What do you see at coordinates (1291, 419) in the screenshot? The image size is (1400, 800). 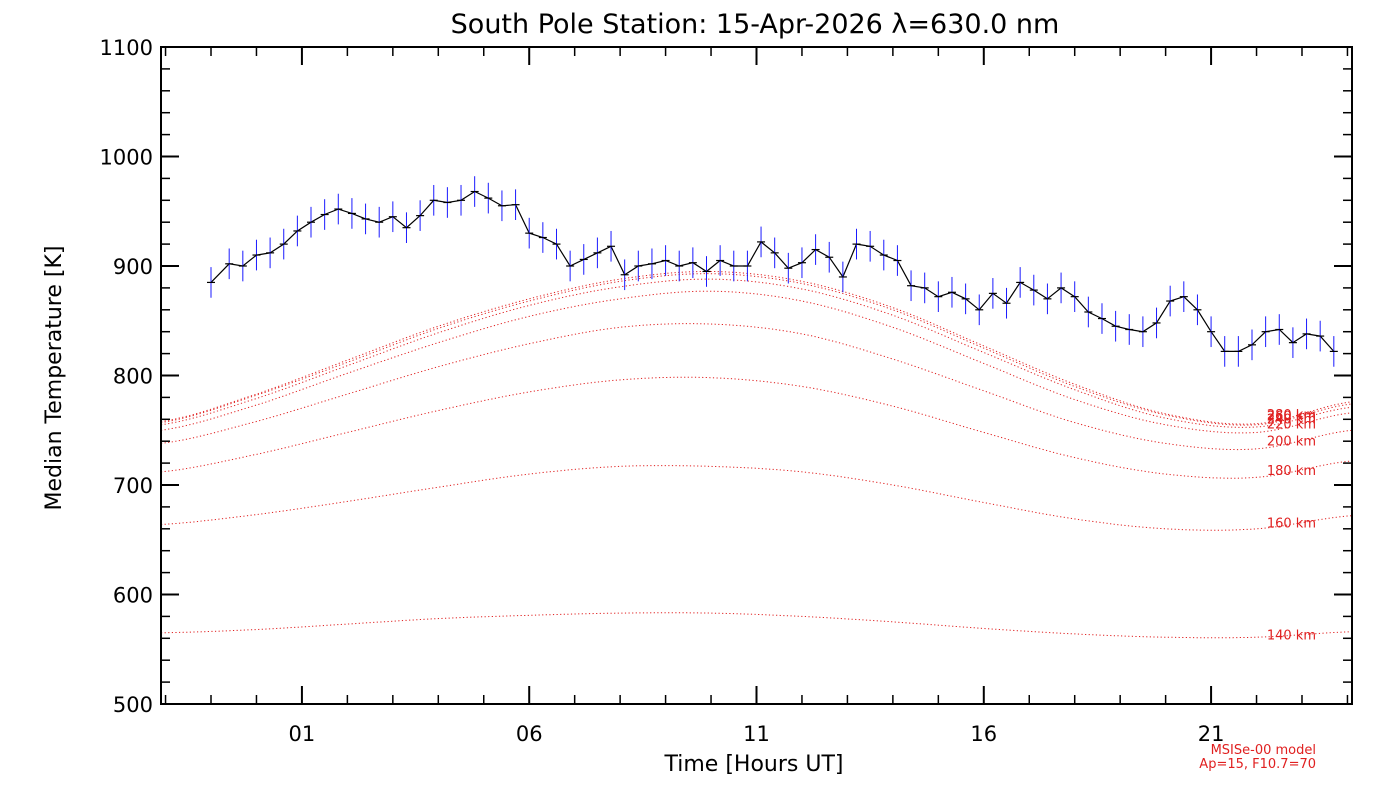 I see `model-curve-label: 240 km` at bounding box center [1291, 419].